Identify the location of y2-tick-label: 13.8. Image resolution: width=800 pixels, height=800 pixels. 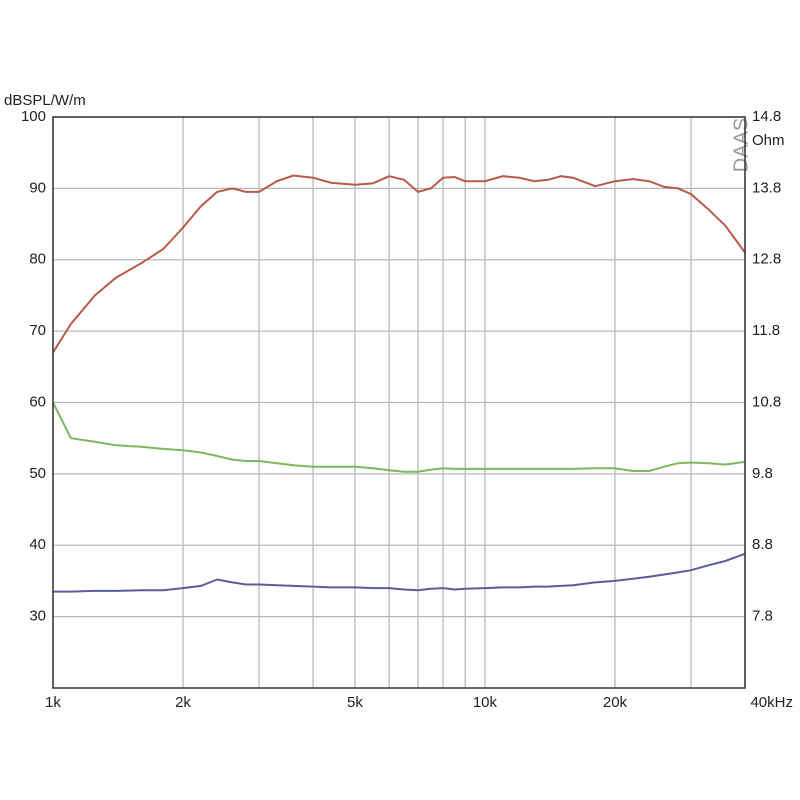
(766, 187).